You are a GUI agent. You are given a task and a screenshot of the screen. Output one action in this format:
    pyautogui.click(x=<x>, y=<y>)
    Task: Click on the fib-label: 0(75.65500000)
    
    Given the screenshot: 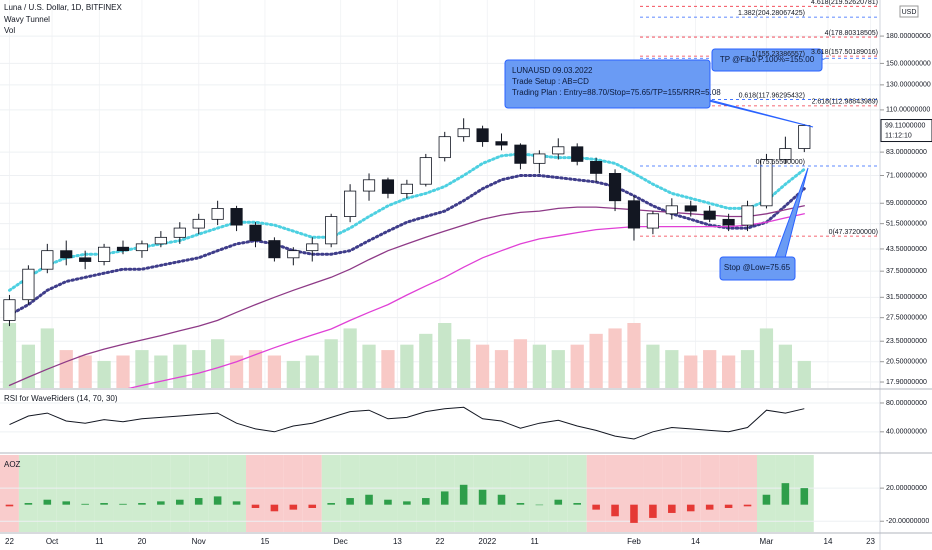 What is the action you would take?
    pyautogui.click(x=780, y=162)
    